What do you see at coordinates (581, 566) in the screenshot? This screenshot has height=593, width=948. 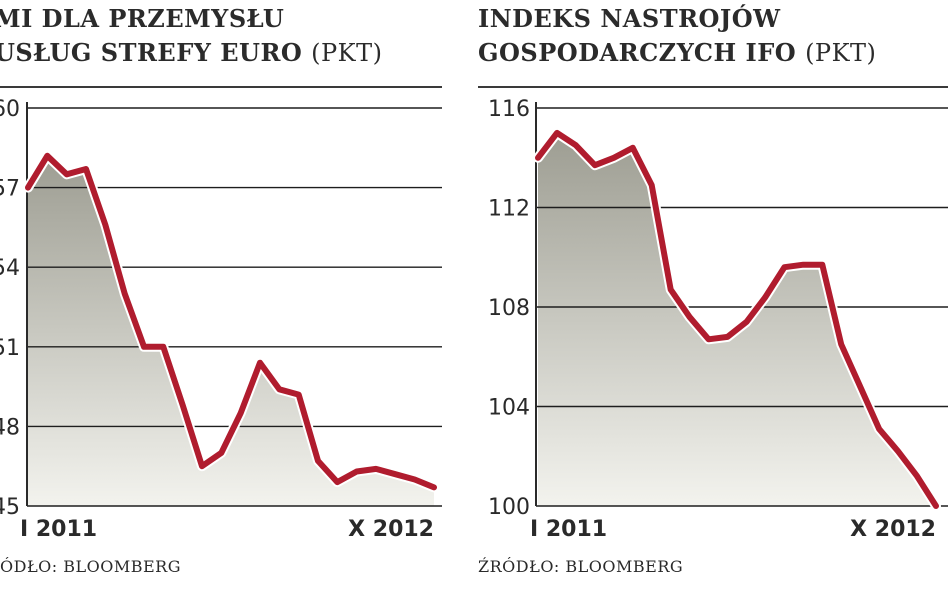 I see `right-source-note: ŹRÓDŁO: BLOOMBERG` at bounding box center [581, 566].